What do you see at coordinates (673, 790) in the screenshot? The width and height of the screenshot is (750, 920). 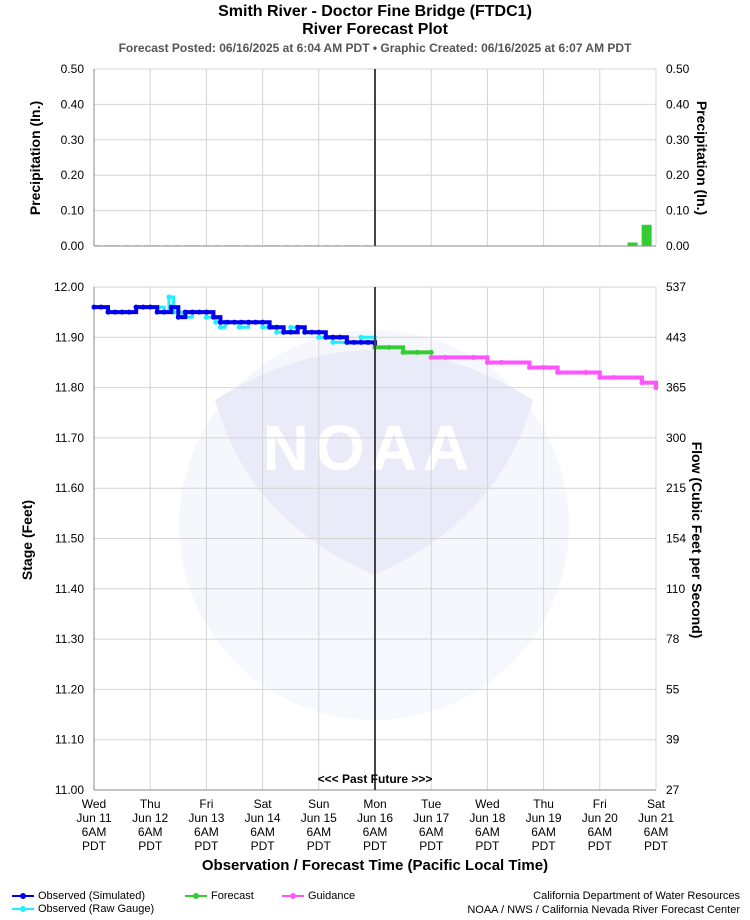 I see `flow-tick-right: 27` at bounding box center [673, 790].